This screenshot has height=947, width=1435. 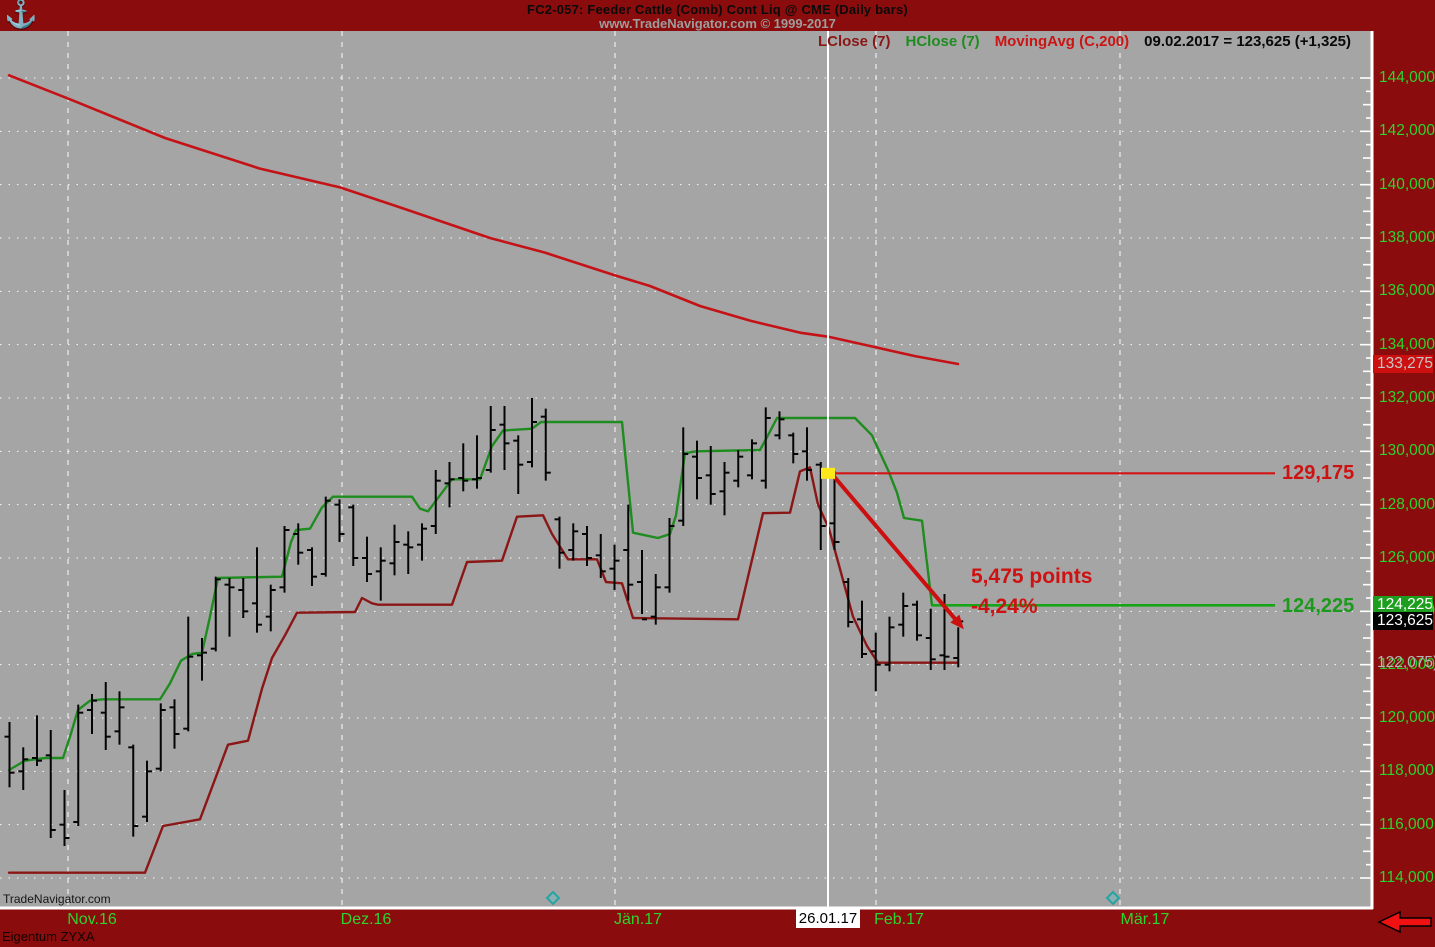 I want to click on watermark-text: TradeNavigator.com, so click(x=57, y=899).